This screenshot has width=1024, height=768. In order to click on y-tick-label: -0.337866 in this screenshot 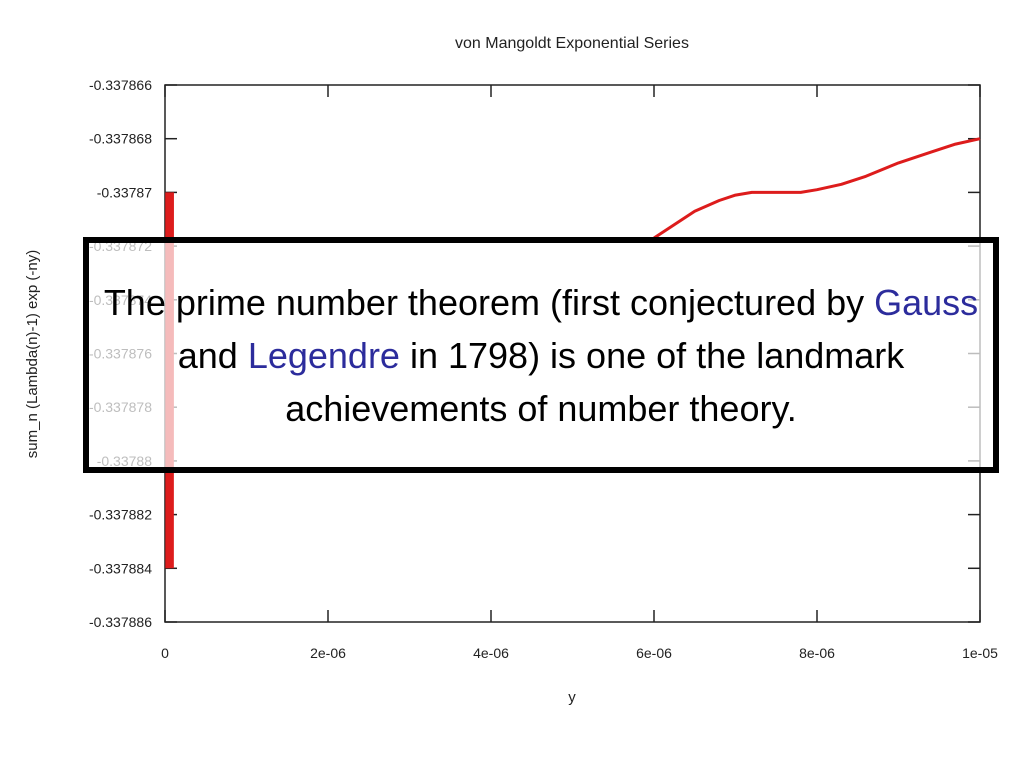, I will do `click(120, 85)`.